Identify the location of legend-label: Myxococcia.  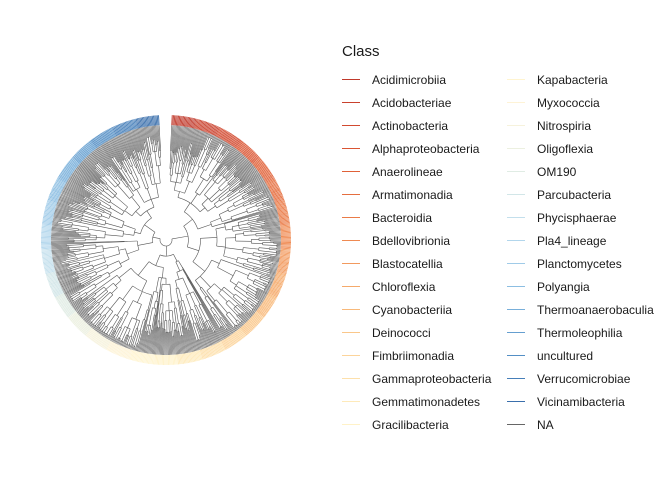
(568, 102).